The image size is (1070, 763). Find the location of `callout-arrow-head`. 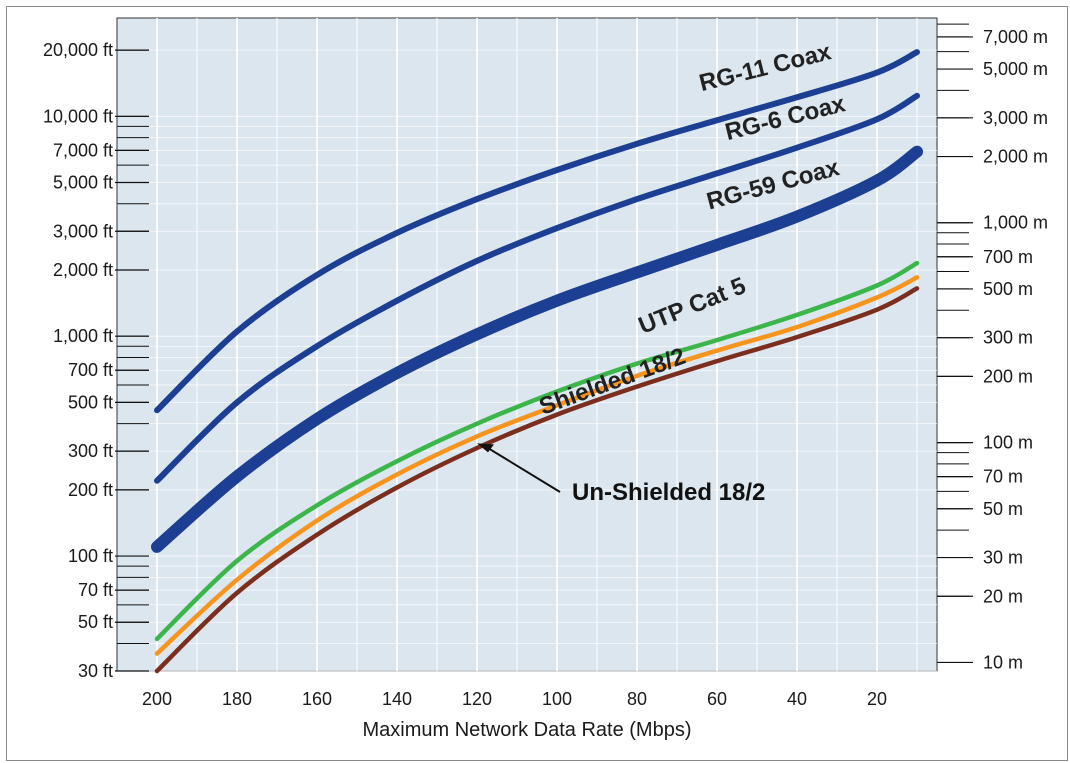

callout-arrow-head is located at coordinates (485, 448).